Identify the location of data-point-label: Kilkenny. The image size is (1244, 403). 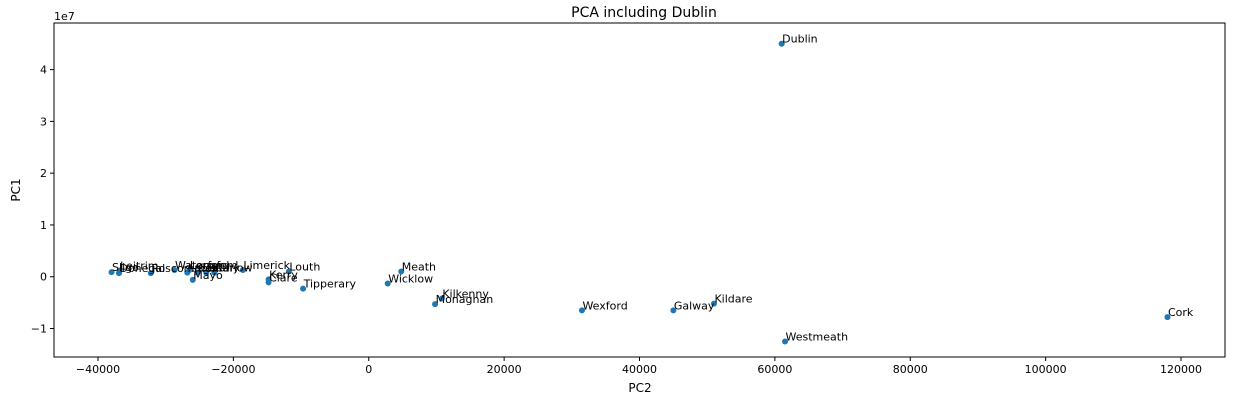
(465, 293).